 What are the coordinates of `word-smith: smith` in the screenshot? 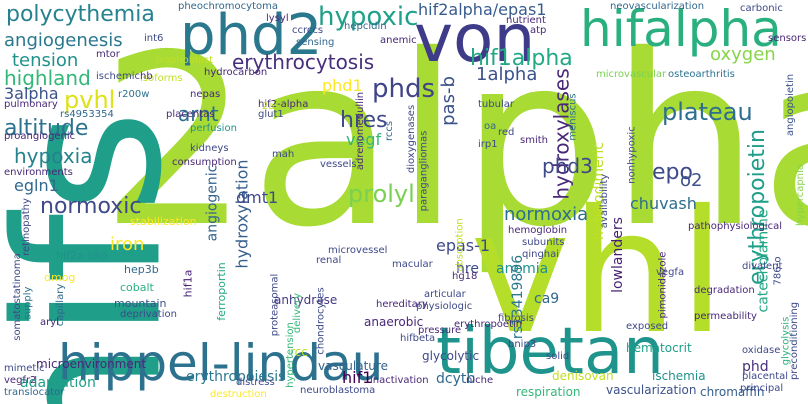 It's located at (534, 140).